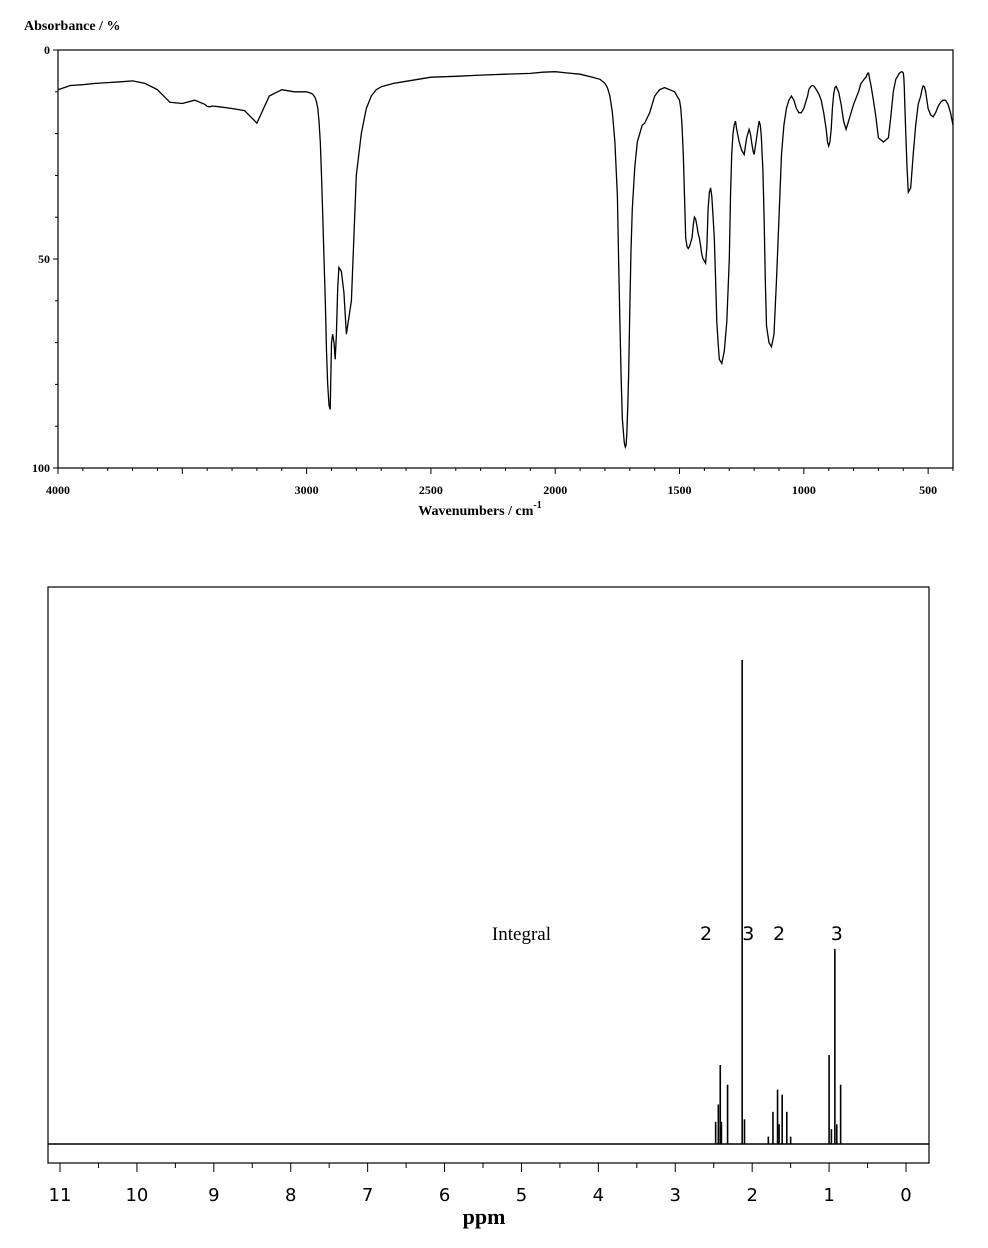 The height and width of the screenshot is (1248, 988). Describe the element at coordinates (928, 490) in the screenshot. I see `ir-x-tick-label: 500` at that location.